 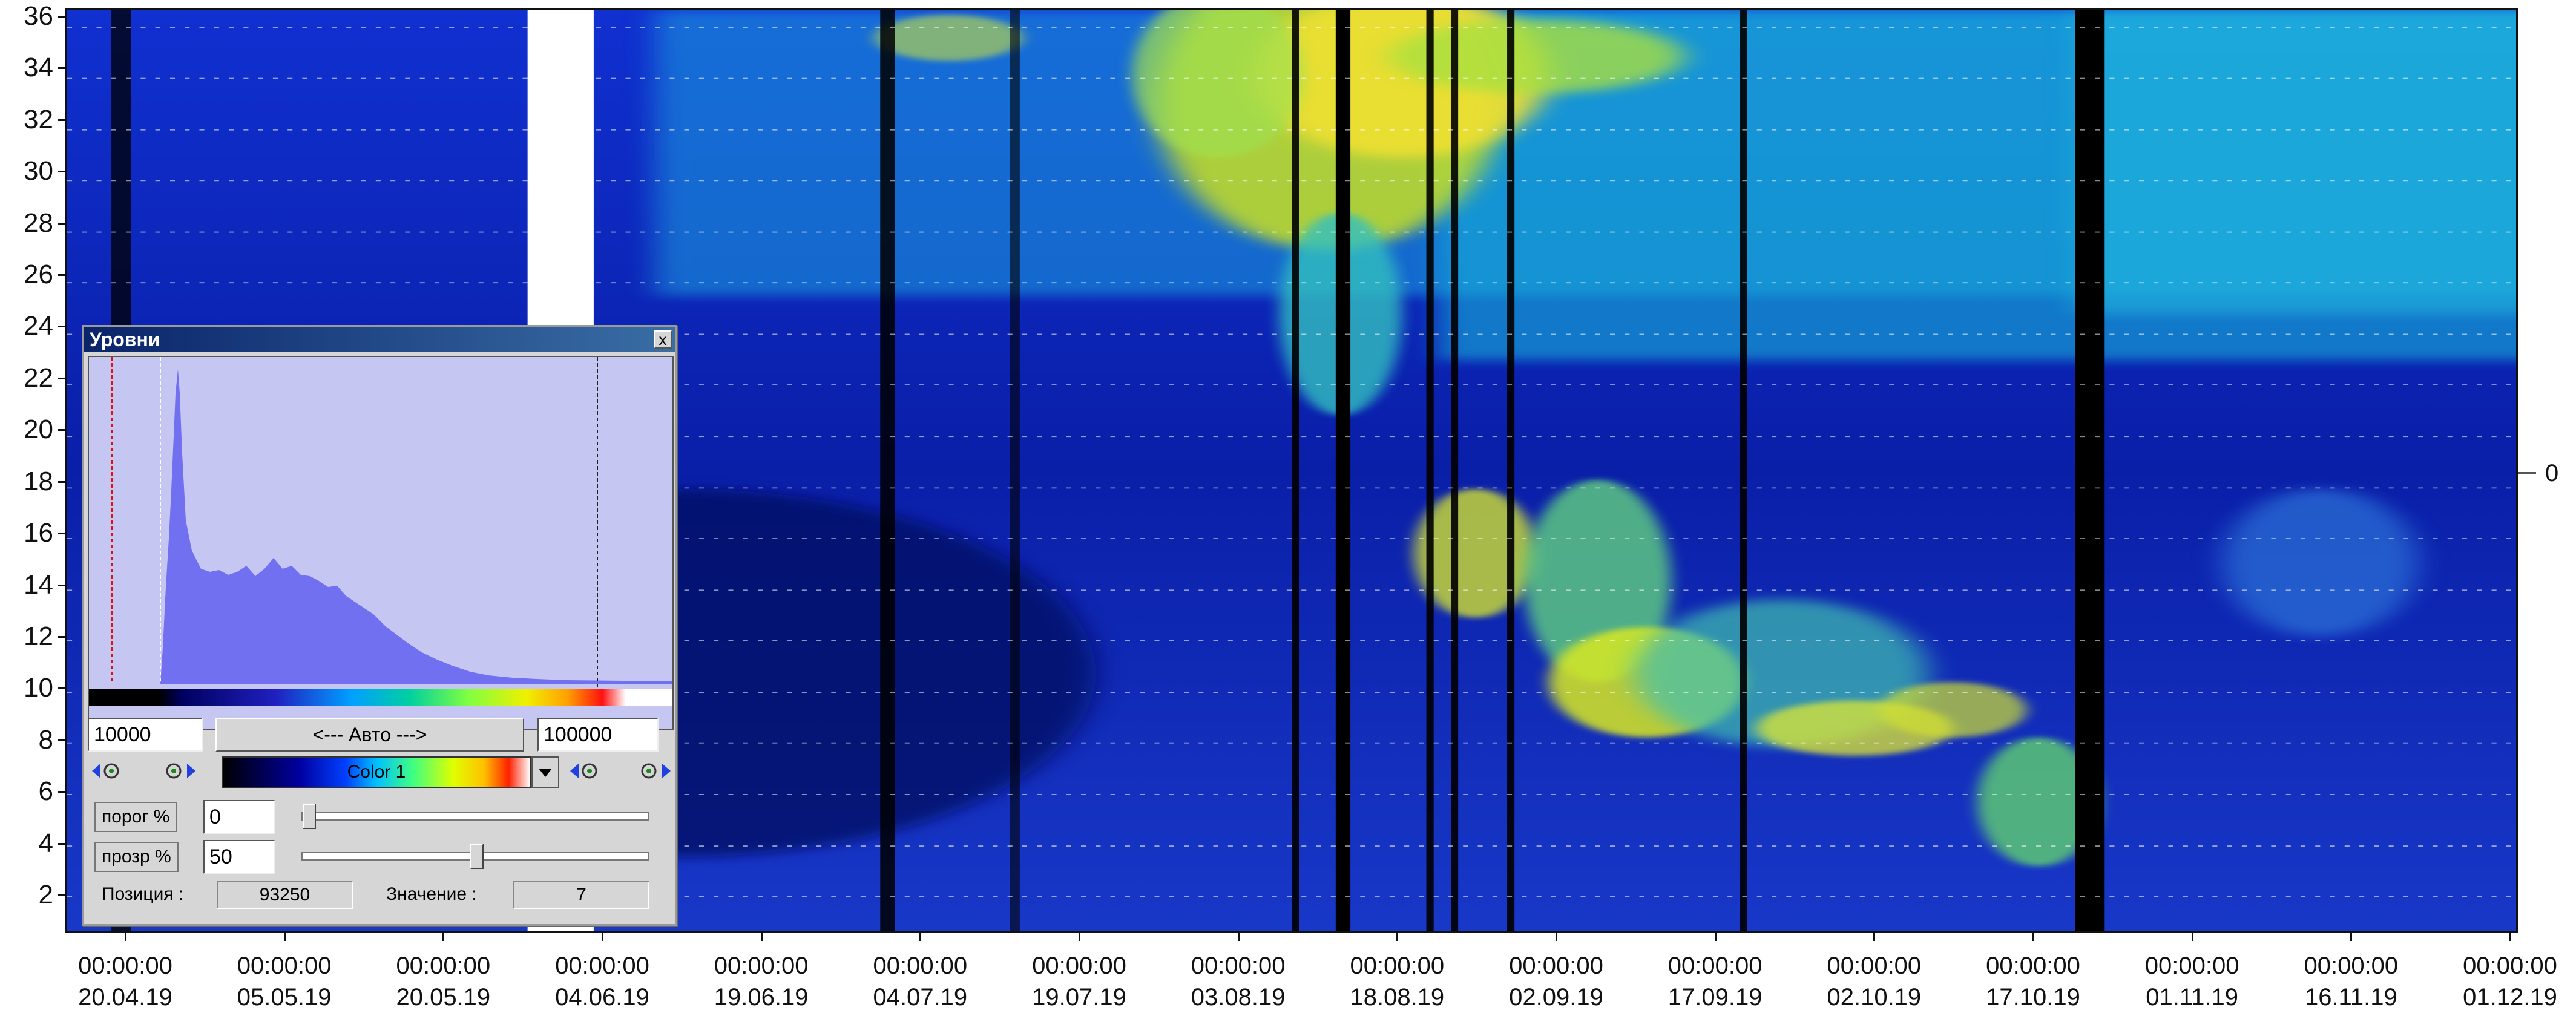 What do you see at coordinates (379, 340) in the screenshot?
I see `dialog-title: Уровни` at bounding box center [379, 340].